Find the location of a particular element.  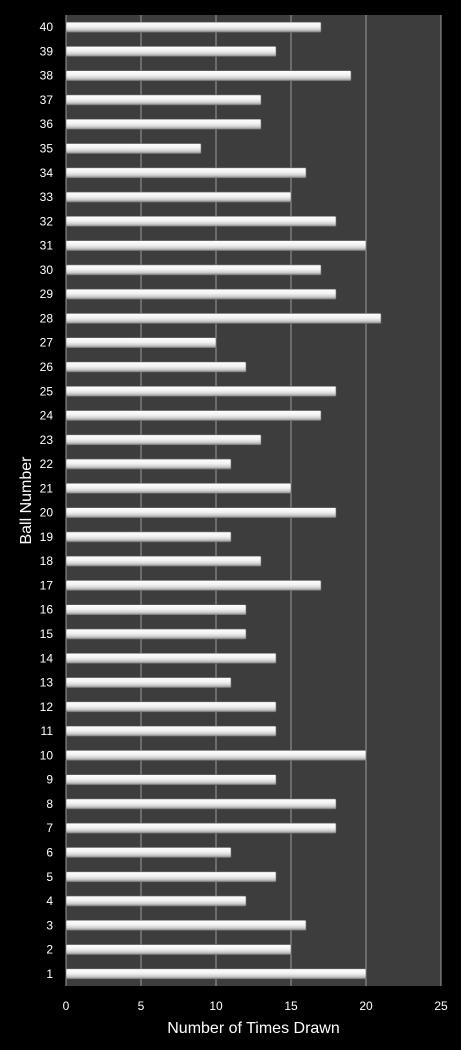

x-tick-label: 10 is located at coordinates (216, 1006).